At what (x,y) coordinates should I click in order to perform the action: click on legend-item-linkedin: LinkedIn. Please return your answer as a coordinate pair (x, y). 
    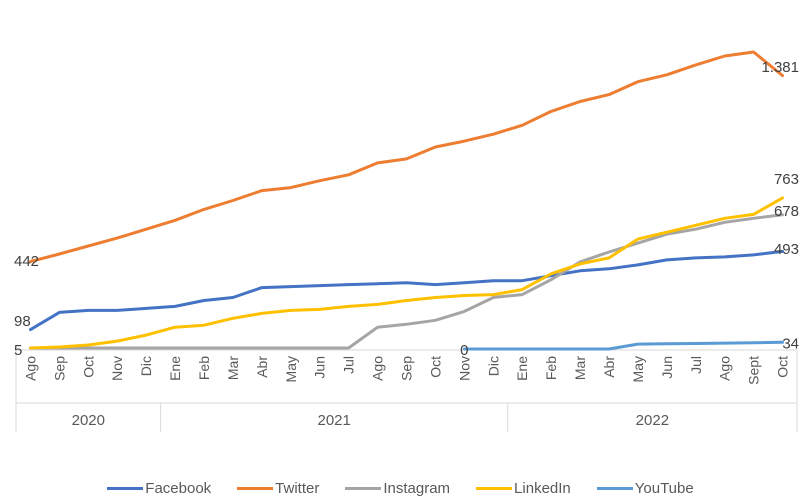
    Looking at the image, I should click on (523, 488).